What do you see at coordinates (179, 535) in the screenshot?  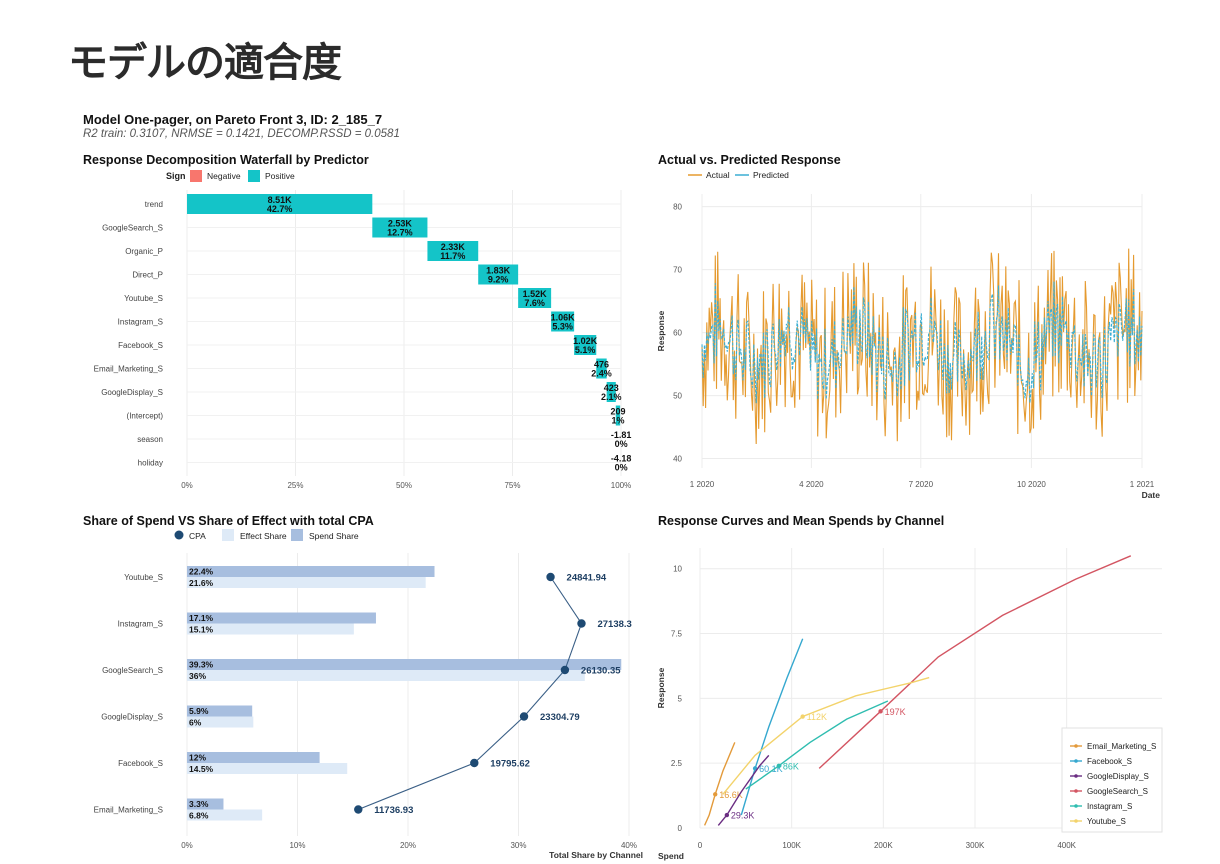 I see `legend-swatch-cpa` at bounding box center [179, 535].